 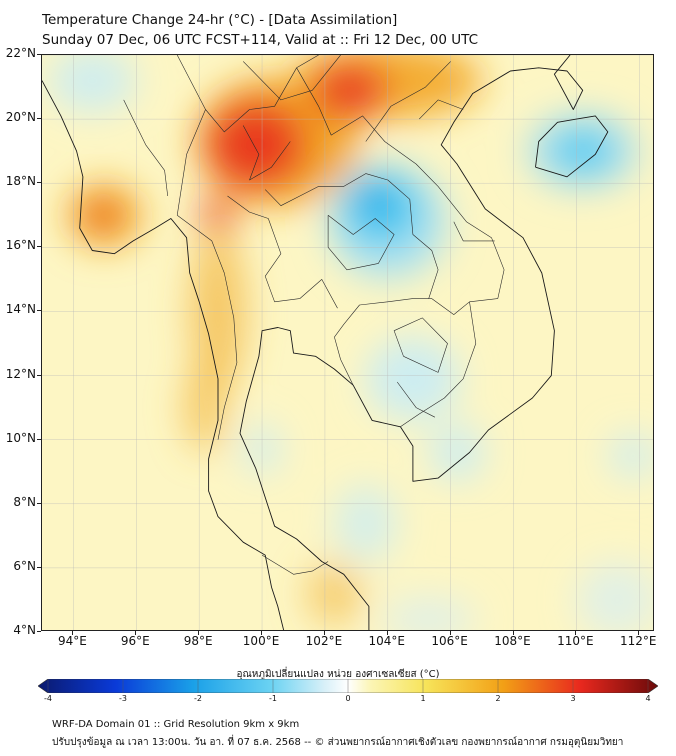 What do you see at coordinates (324, 641) in the screenshot?
I see `lon-label-4: 102°E` at bounding box center [324, 641].